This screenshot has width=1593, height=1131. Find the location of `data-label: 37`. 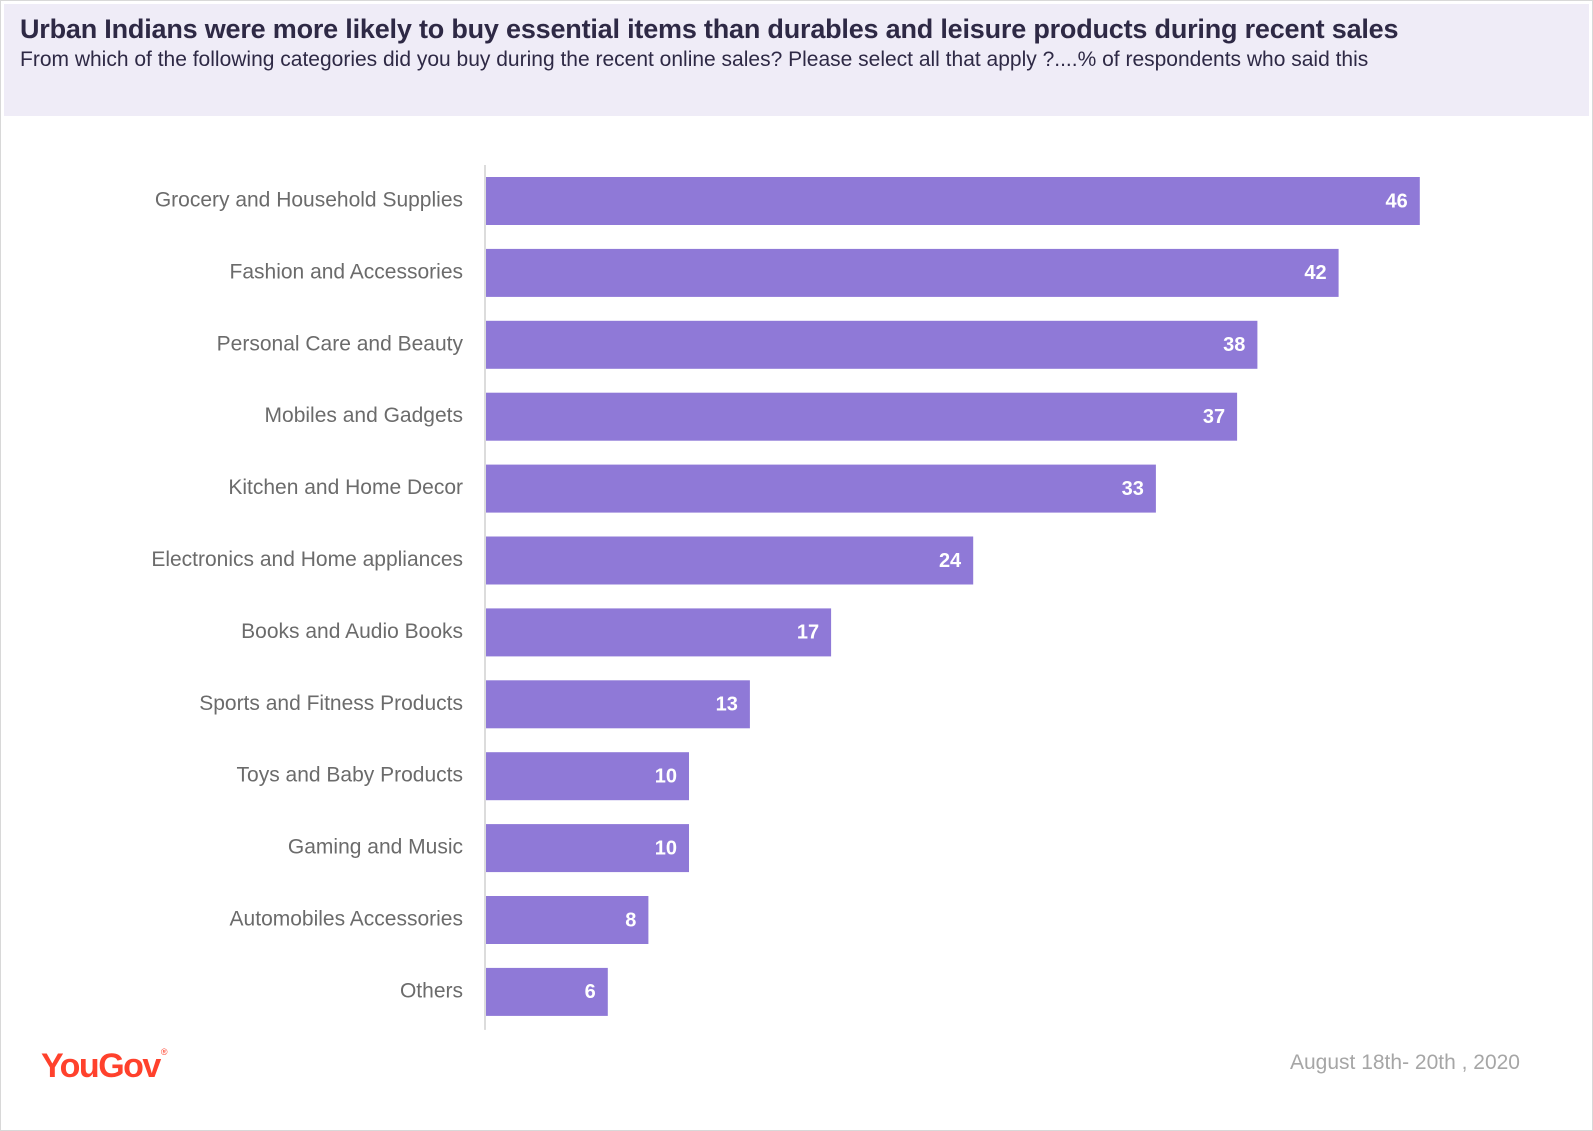

data-label: 37 is located at coordinates (1214, 417).